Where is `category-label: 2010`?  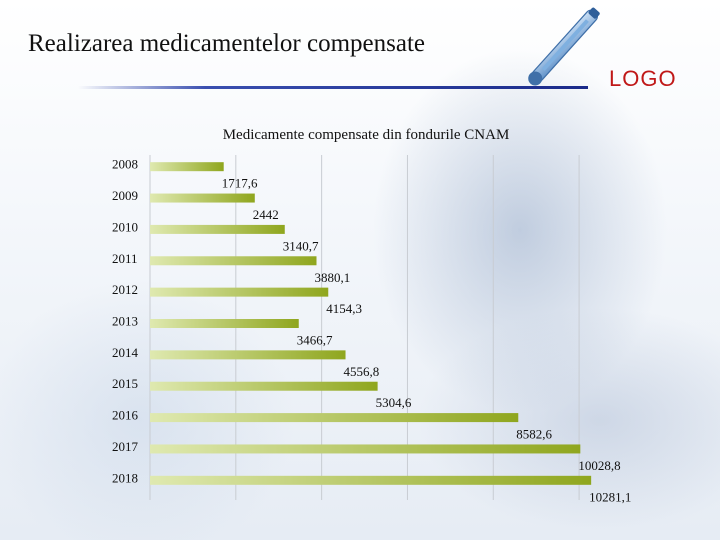 category-label: 2010 is located at coordinates (125, 226).